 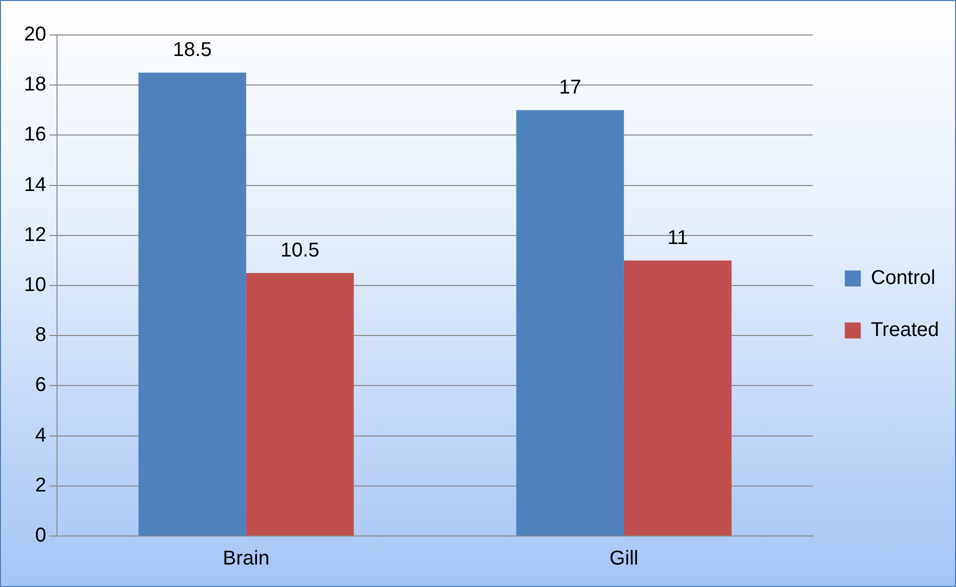 I want to click on y-tick-label: 18, so click(x=35, y=85).